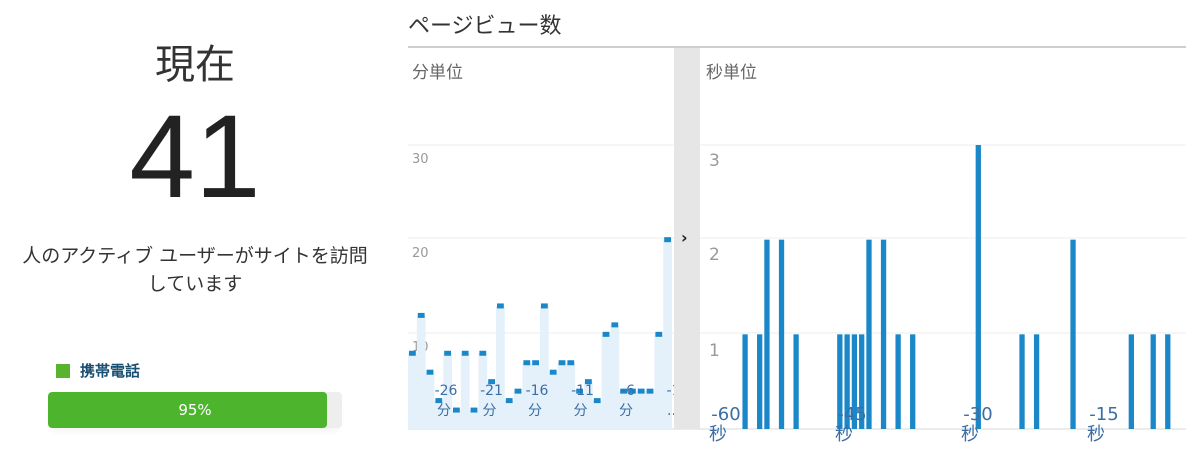 The width and height of the screenshot is (1200, 466). I want to click on seconds-xtick: -30, so click(977, 414).